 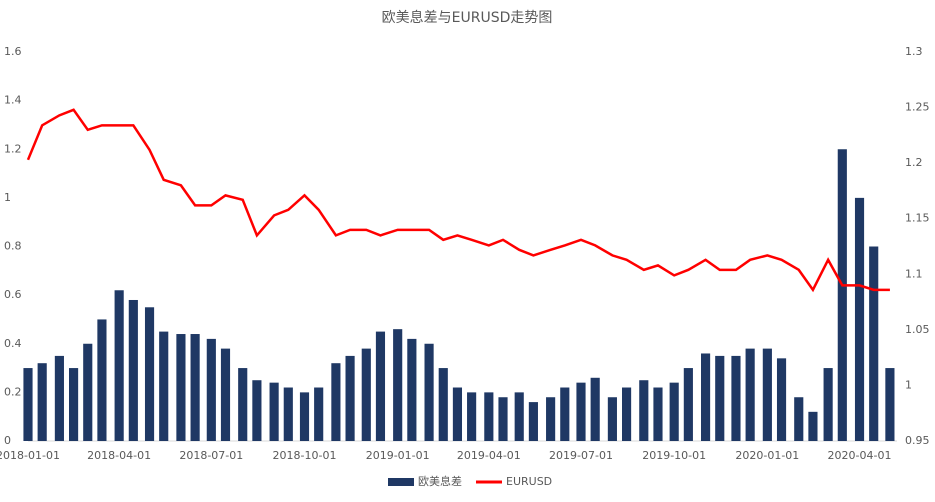 What do you see at coordinates (917, 107) in the screenshot?
I see `y2-tick-label: 1.25` at bounding box center [917, 107].